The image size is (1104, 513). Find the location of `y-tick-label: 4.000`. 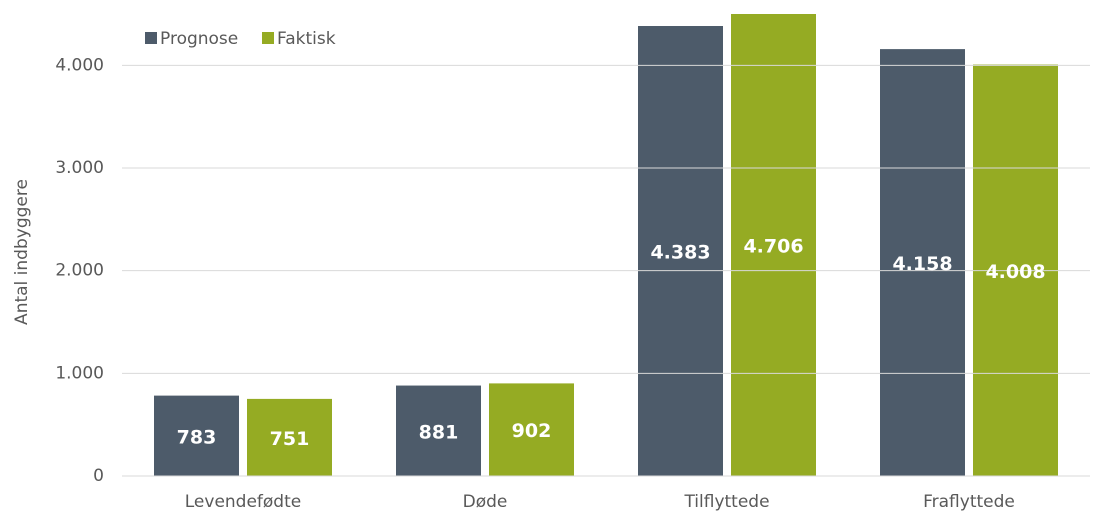

y-tick-label: 4.000 is located at coordinates (79, 65).